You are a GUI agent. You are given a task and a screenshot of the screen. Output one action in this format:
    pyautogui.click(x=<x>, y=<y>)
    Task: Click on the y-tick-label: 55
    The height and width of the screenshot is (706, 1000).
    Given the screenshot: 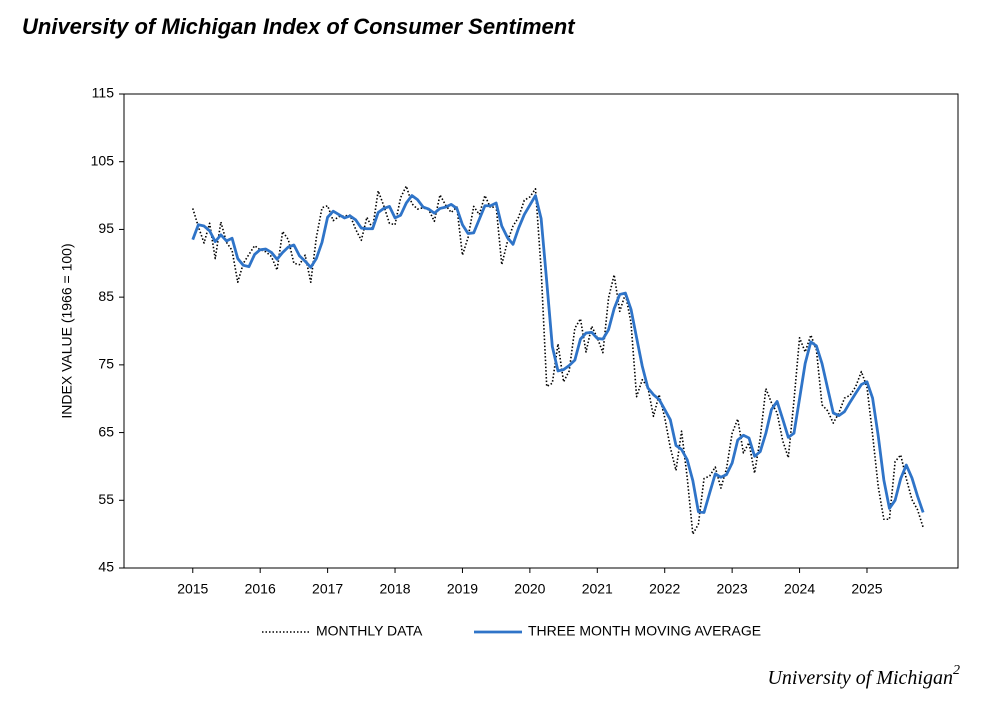 What is the action you would take?
    pyautogui.click(x=106, y=499)
    